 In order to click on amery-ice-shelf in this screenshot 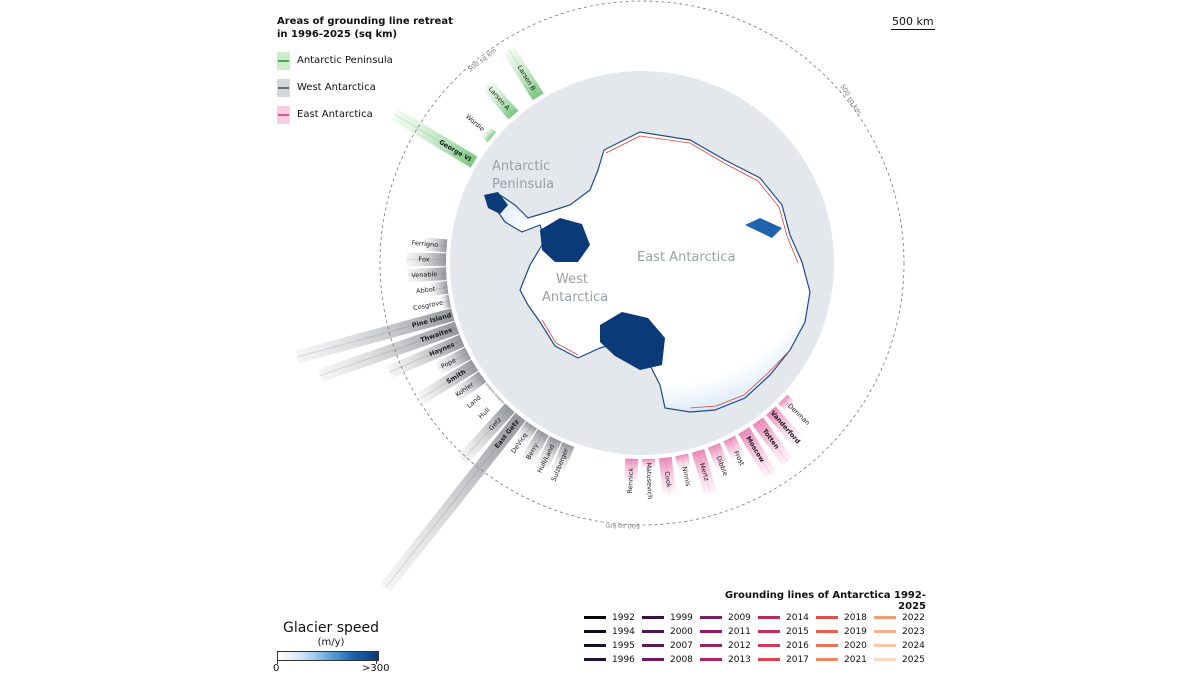, I will do `click(763, 228)`.